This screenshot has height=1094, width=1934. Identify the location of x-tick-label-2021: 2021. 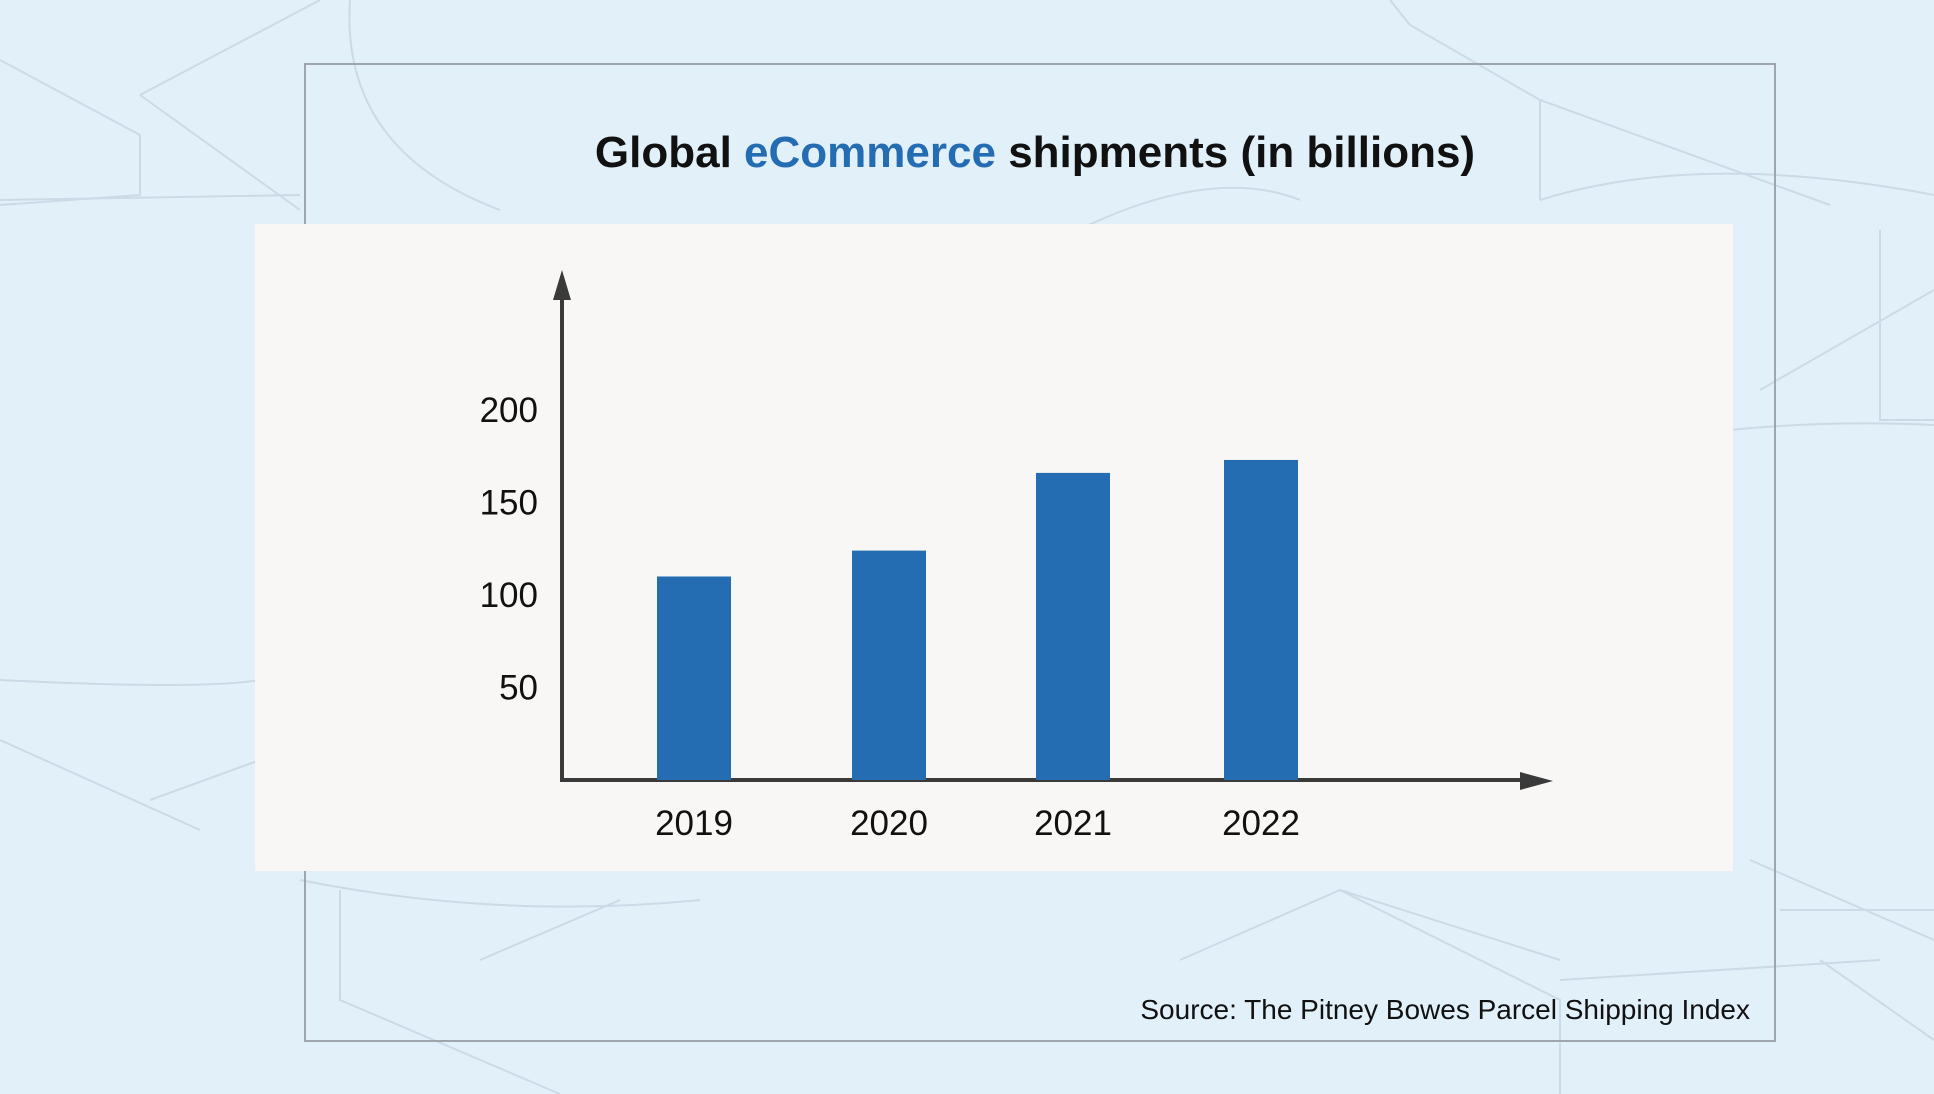
(1073, 823).